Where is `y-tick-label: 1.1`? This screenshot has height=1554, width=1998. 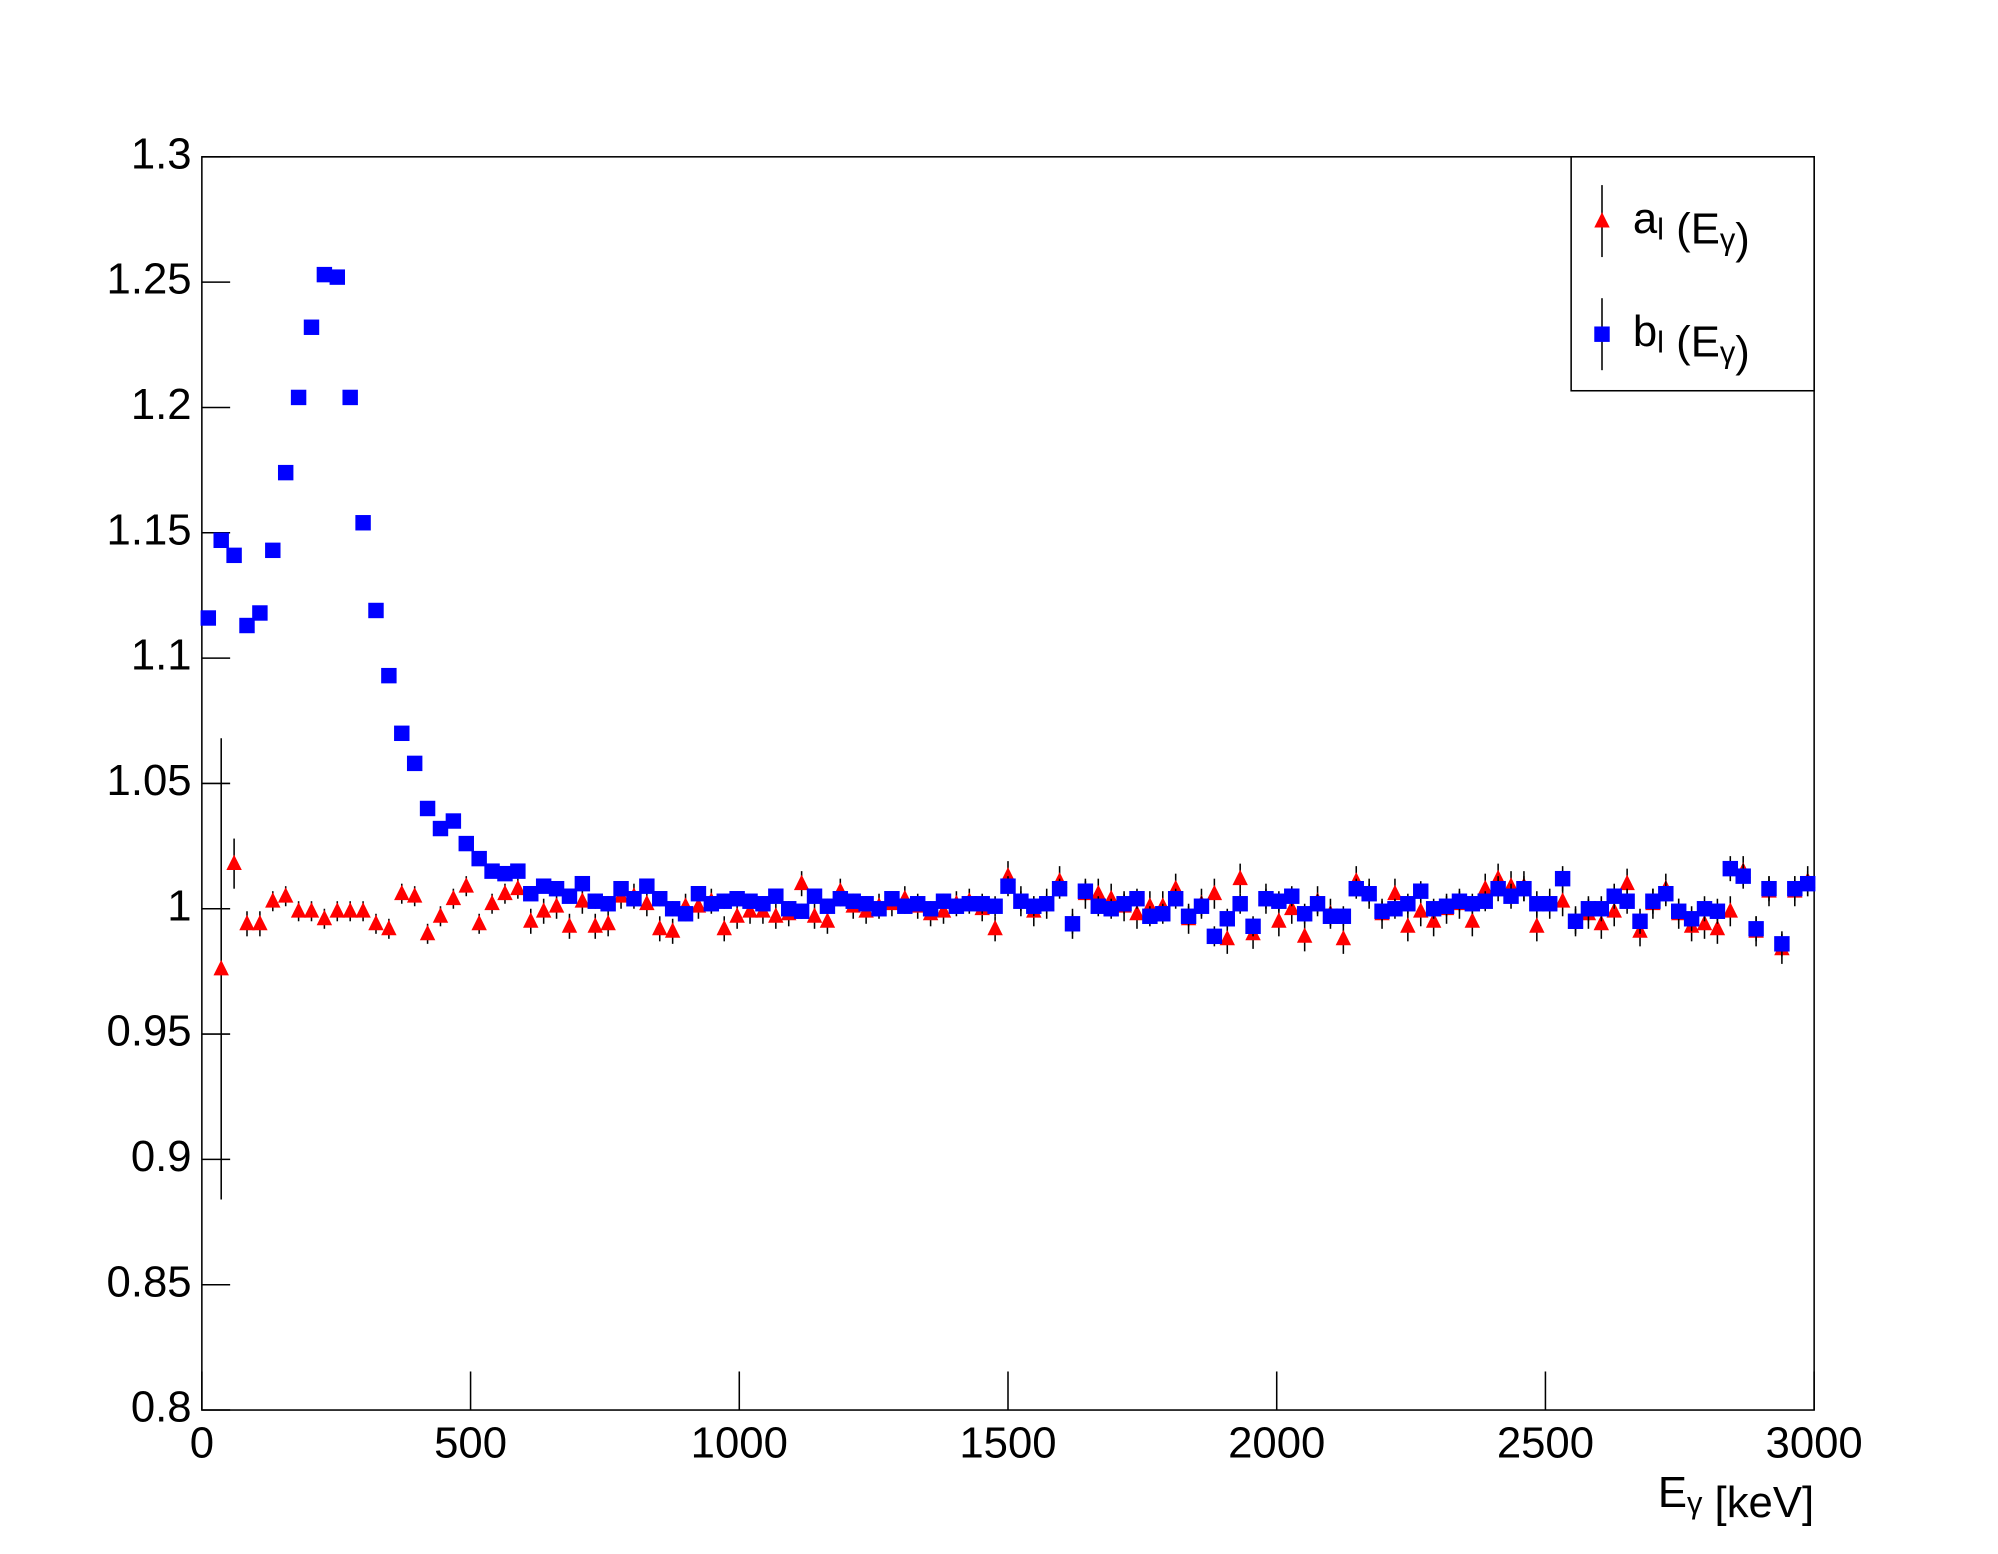 y-tick-label: 1.1 is located at coordinates (161, 655).